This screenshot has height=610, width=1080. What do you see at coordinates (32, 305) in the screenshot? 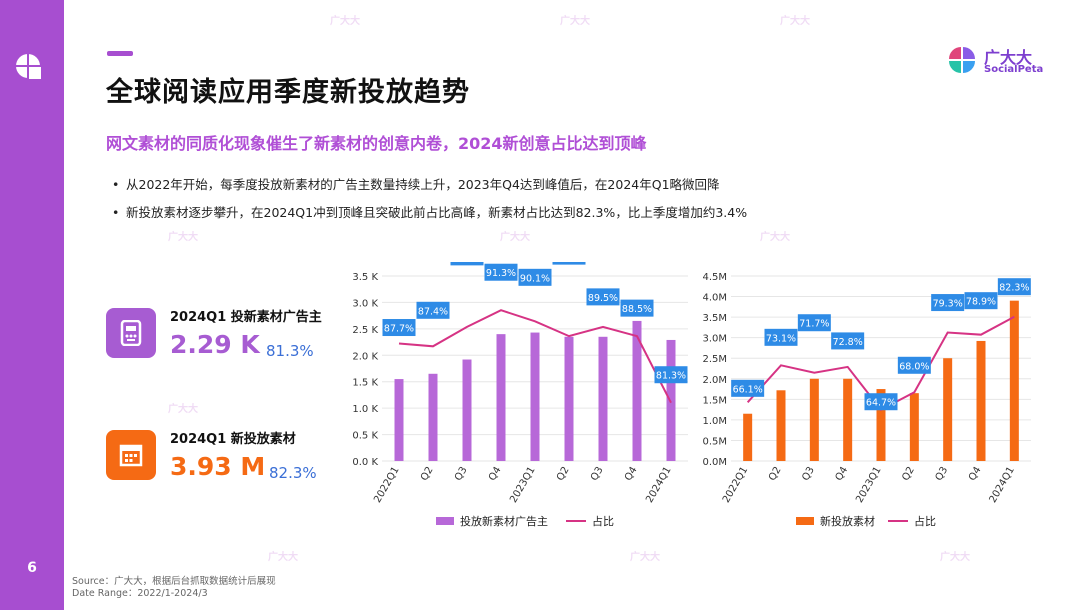
I see `sidebar: 6` at bounding box center [32, 305].